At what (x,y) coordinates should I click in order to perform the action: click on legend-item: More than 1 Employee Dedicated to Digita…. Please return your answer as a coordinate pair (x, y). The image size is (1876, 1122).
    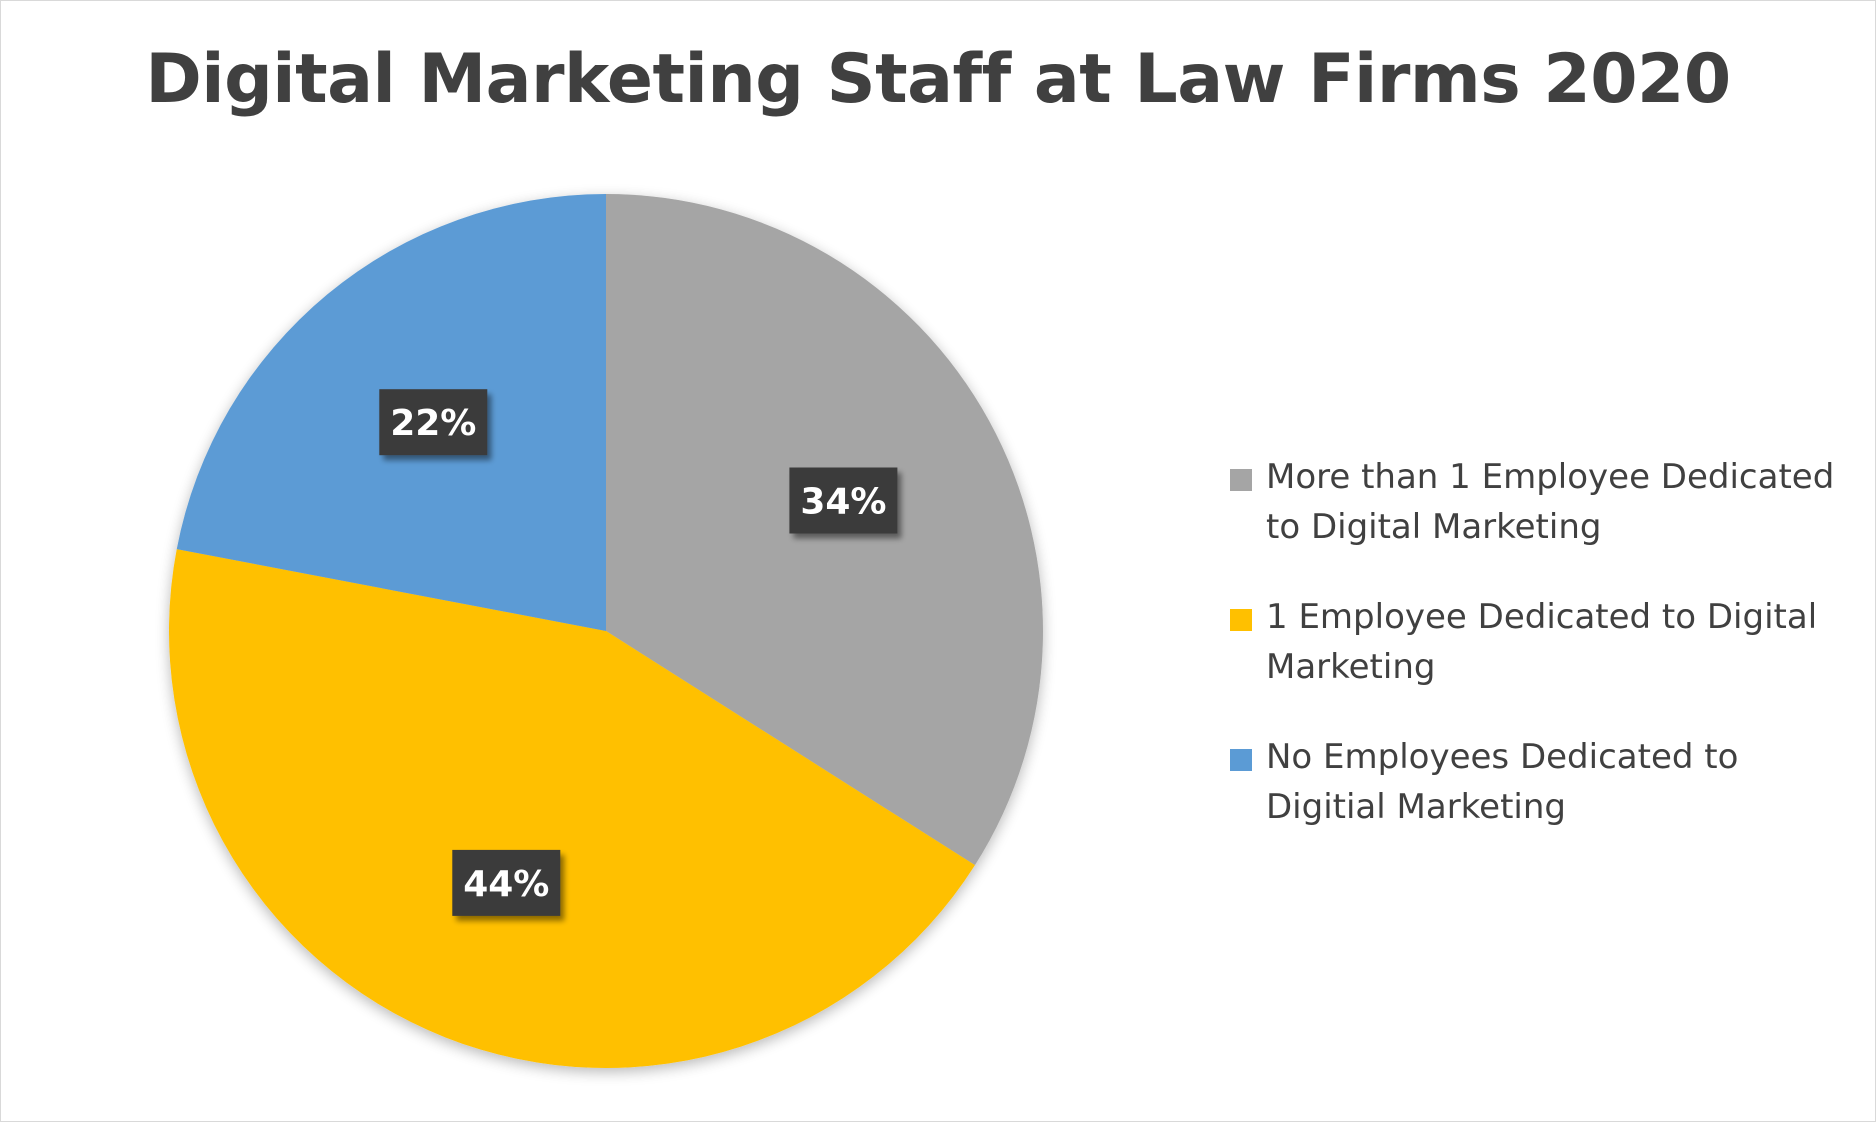
    Looking at the image, I should click on (1540, 502).